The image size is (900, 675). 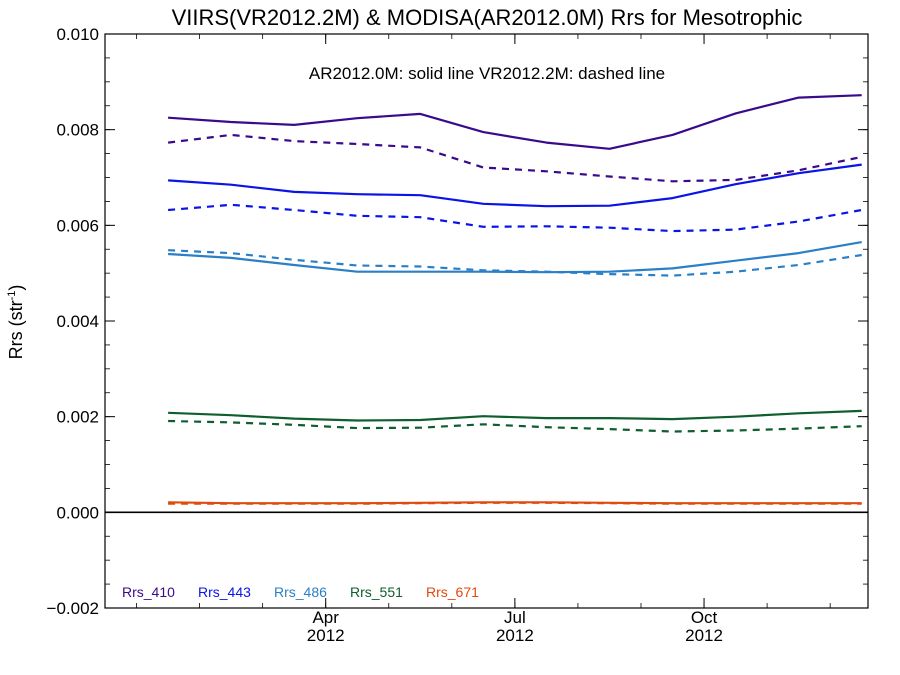 What do you see at coordinates (148, 592) in the screenshot?
I see `legend-item-rrs-410: Rrs_410` at bounding box center [148, 592].